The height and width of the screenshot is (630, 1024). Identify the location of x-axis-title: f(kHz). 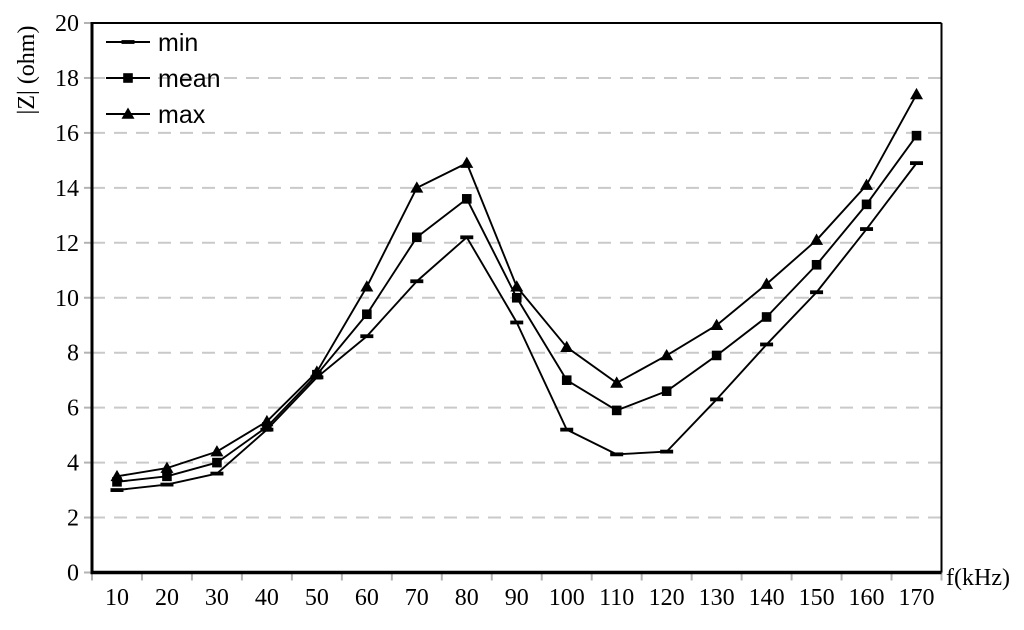
(978, 578).